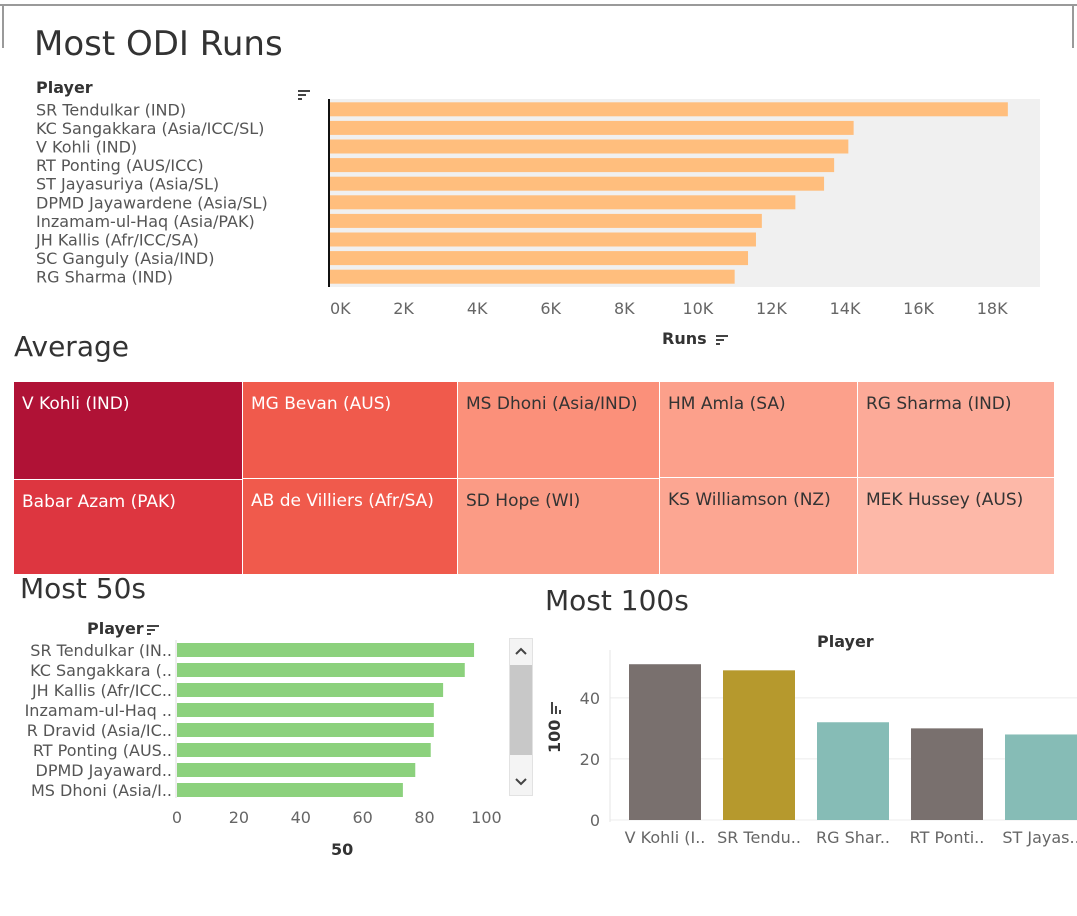  Describe the element at coordinates (595, 820) in the screenshot. I see `hundreds-tick-label: 0` at that location.